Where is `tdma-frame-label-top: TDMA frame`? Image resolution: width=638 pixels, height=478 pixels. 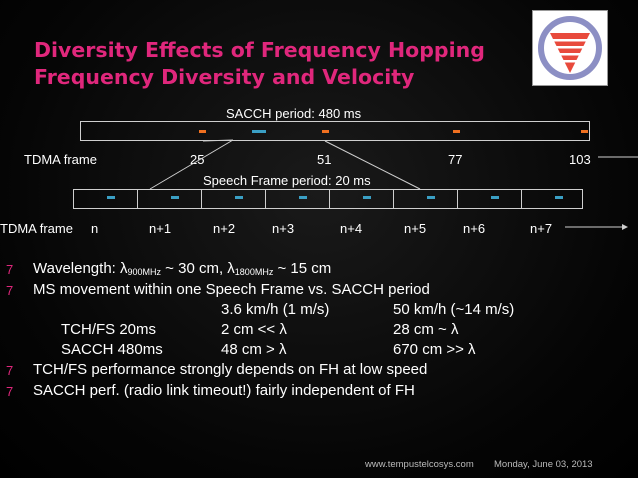 tdma-frame-label-top: TDMA frame is located at coordinates (60, 159).